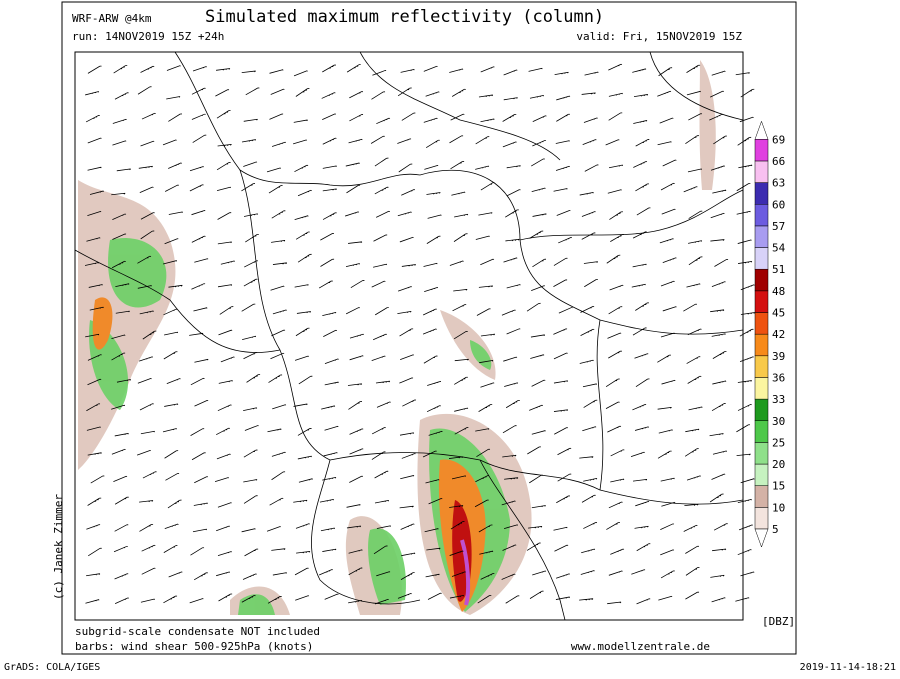 The image size is (900, 679). I want to click on colorbar-swatch, so click(761, 215).